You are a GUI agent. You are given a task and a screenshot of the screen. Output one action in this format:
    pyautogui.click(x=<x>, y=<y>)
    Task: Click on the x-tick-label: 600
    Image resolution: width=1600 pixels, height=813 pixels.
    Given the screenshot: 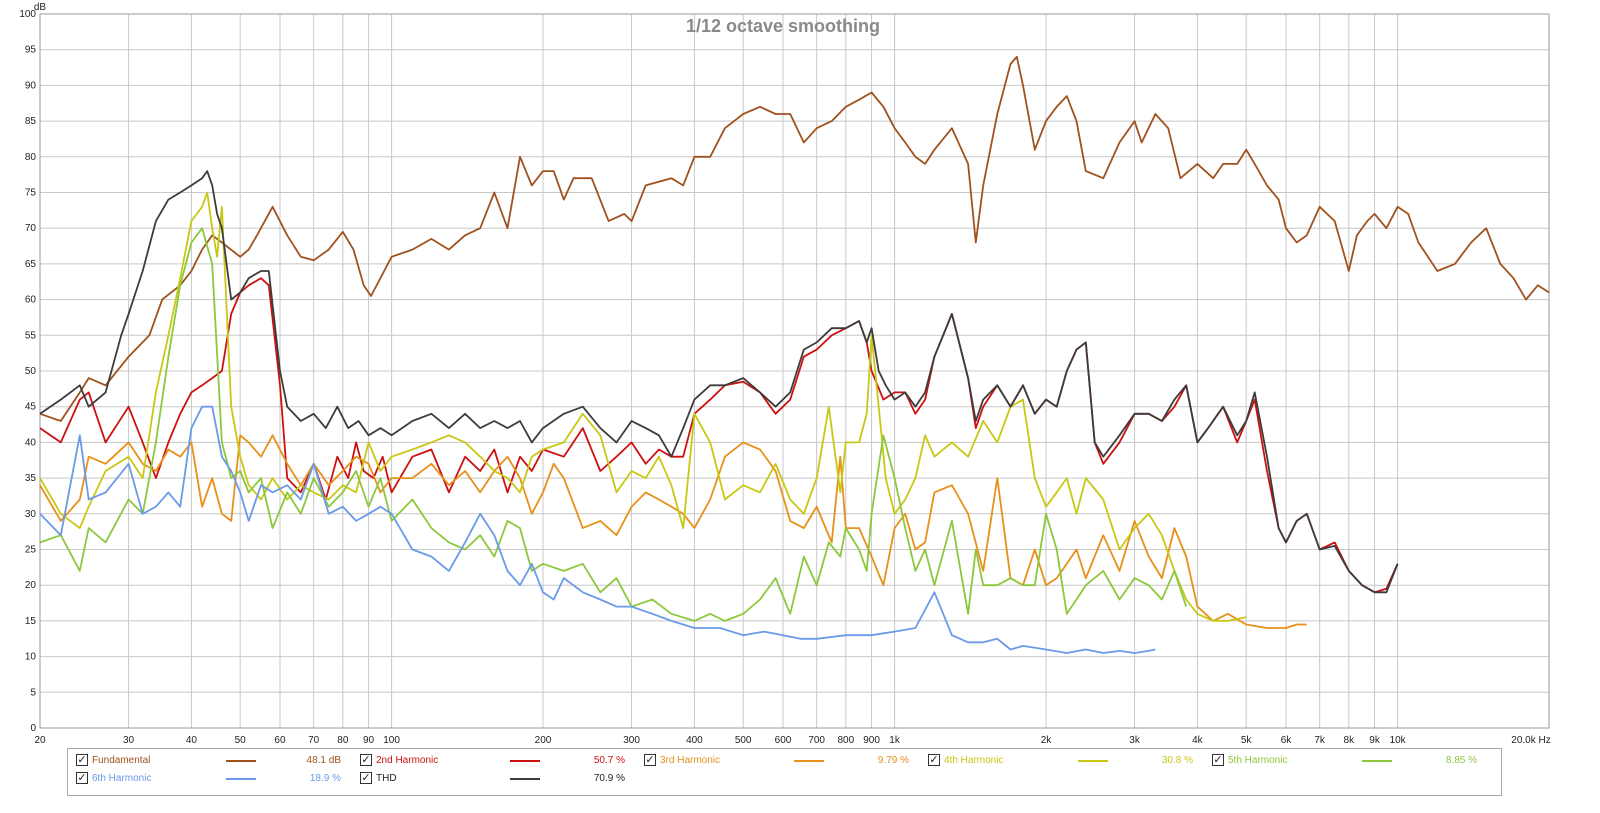 What is the action you would take?
    pyautogui.click(x=783, y=740)
    